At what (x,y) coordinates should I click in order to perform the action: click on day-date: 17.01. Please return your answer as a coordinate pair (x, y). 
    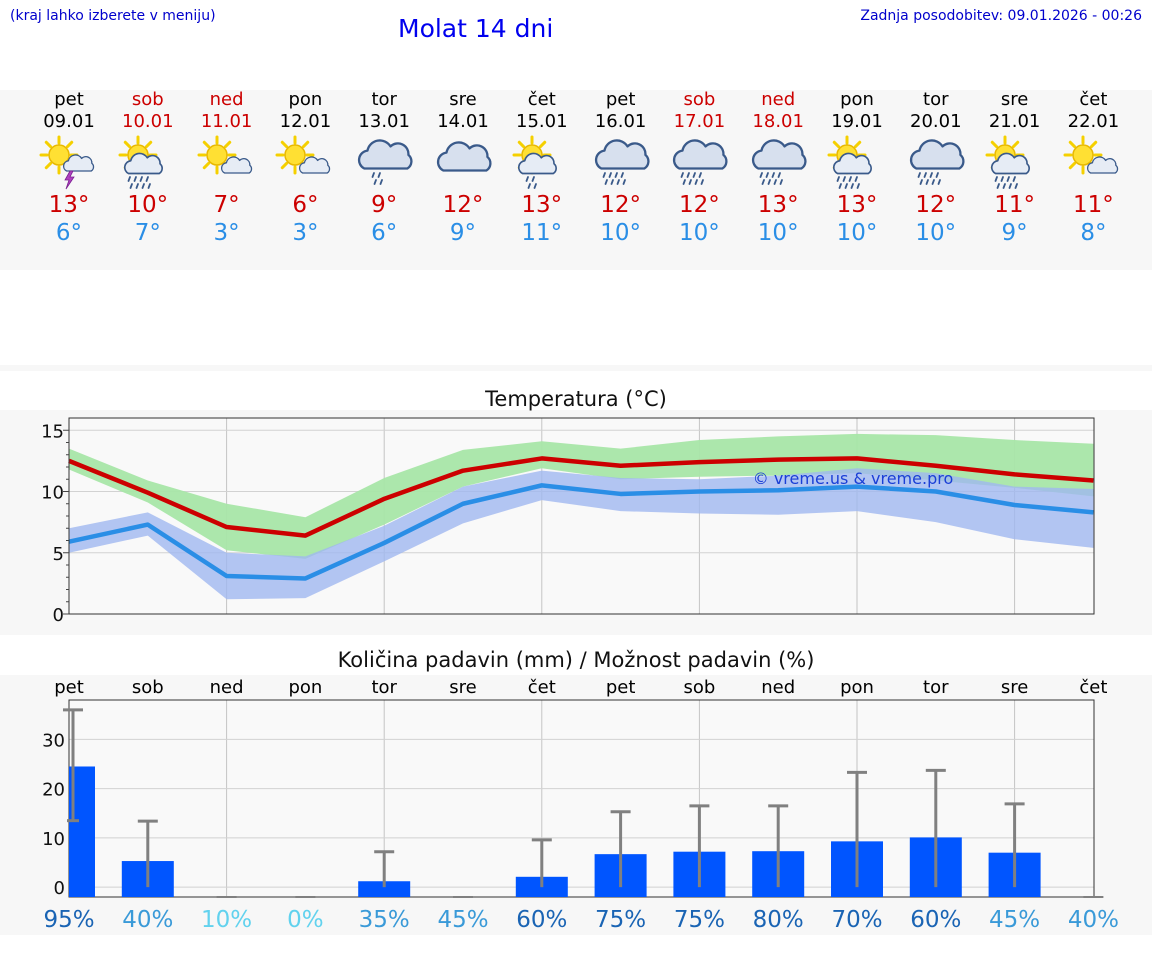
    Looking at the image, I should click on (699, 121).